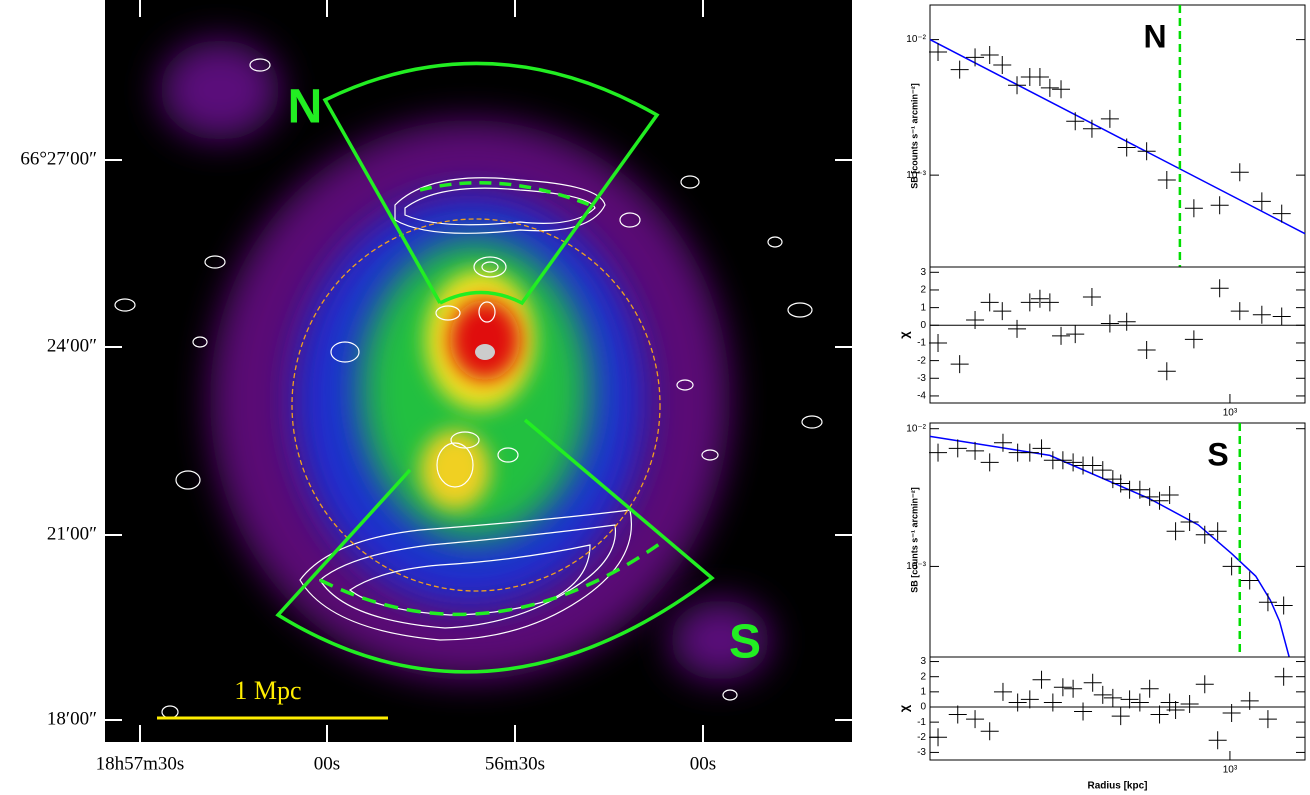  Describe the element at coordinates (72, 345) in the screenshot. I see `dec-tick-label: 24′00″` at that location.